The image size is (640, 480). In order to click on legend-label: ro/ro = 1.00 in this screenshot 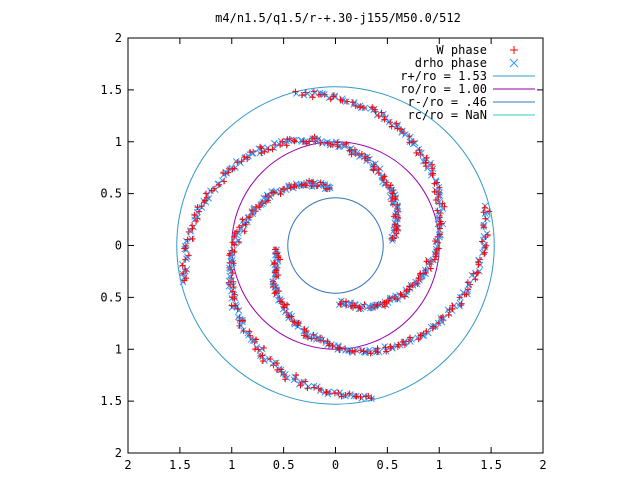, I will do `click(443, 89)`.